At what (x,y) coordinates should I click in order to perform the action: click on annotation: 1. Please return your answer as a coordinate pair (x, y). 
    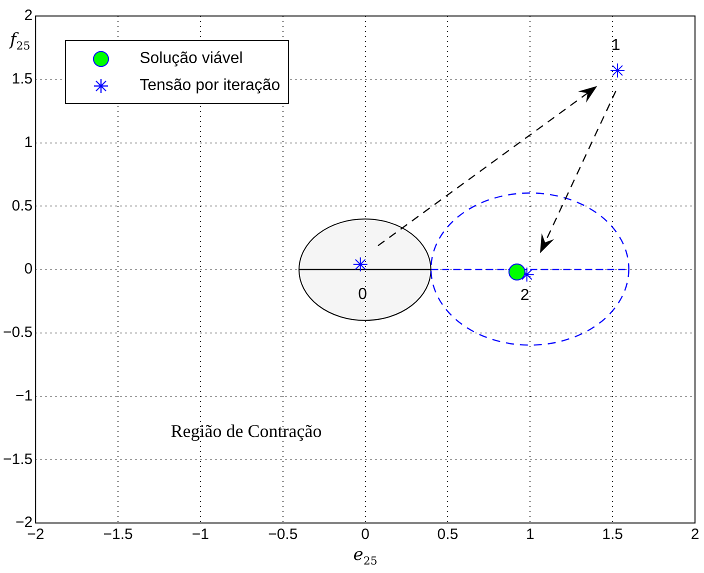
    Looking at the image, I should click on (615, 46).